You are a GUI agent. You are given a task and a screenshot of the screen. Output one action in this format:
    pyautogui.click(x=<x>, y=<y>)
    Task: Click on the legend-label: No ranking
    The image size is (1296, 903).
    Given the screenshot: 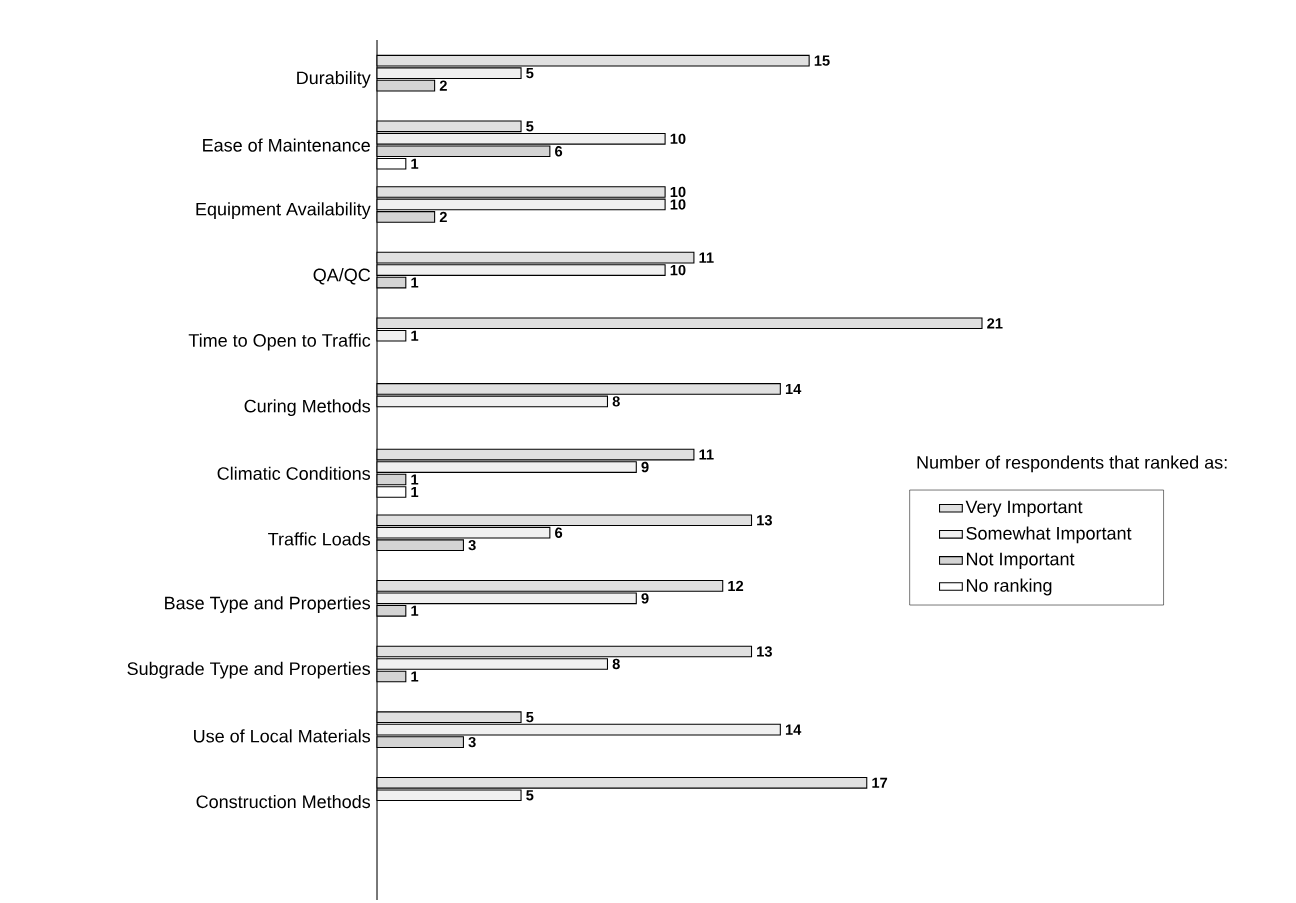 What is the action you would take?
    pyautogui.click(x=1009, y=587)
    